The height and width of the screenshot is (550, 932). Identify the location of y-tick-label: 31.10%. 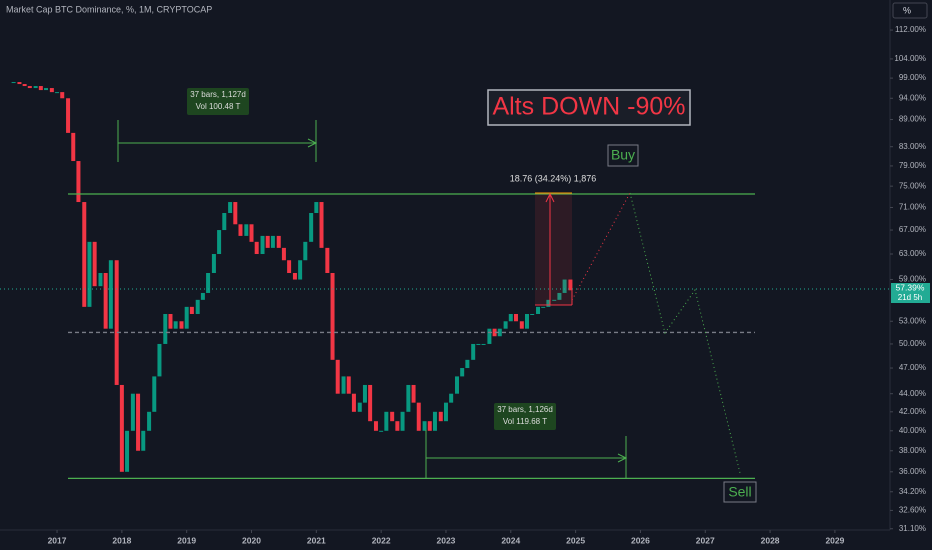
(912, 528).